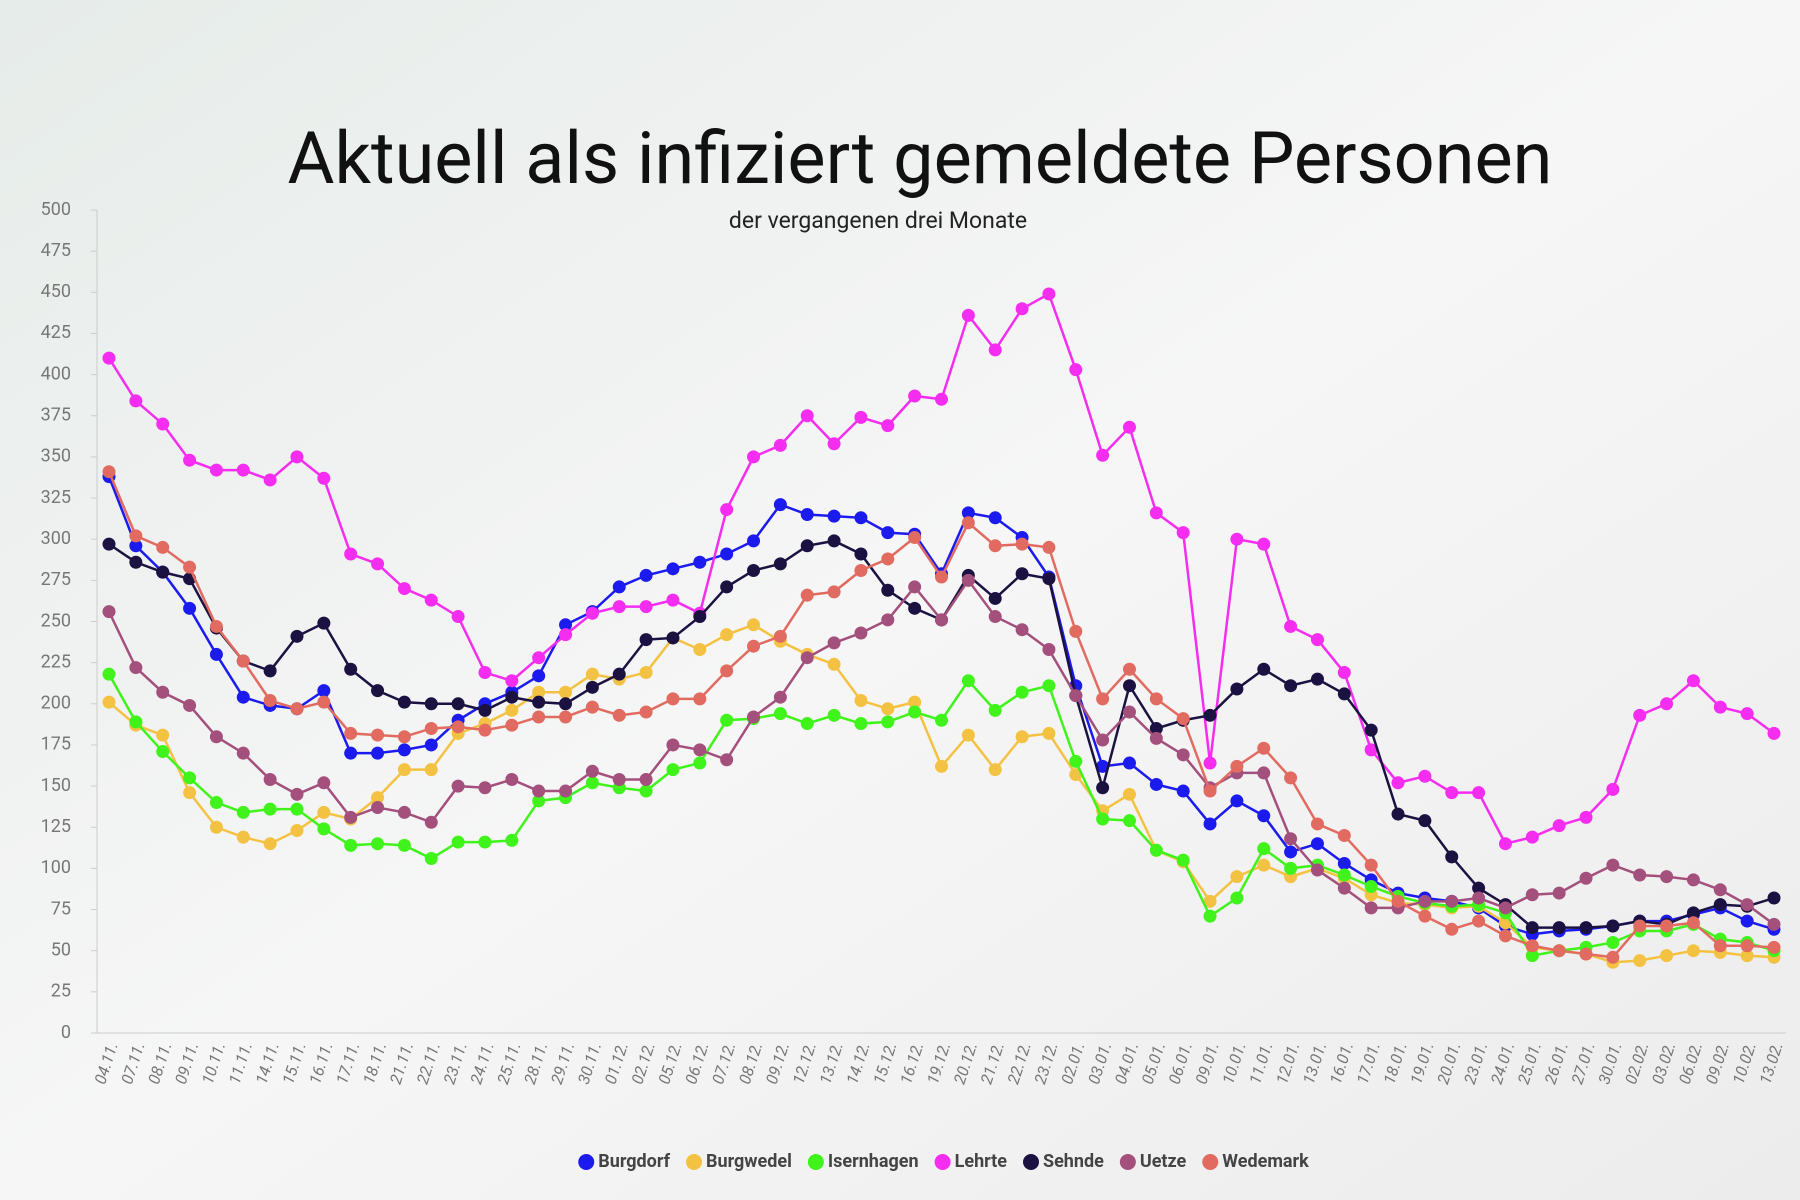 The width and height of the screenshot is (1800, 1200). What do you see at coordinates (56, 332) in the screenshot?
I see `y-tick-label: 425` at bounding box center [56, 332].